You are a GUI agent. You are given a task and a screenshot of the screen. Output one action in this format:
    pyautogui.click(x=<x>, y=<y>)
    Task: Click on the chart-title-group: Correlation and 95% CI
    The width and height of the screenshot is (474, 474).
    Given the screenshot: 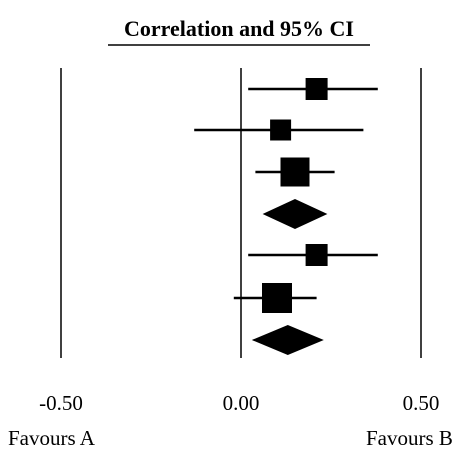 What is the action you would take?
    pyautogui.click(x=239, y=31)
    